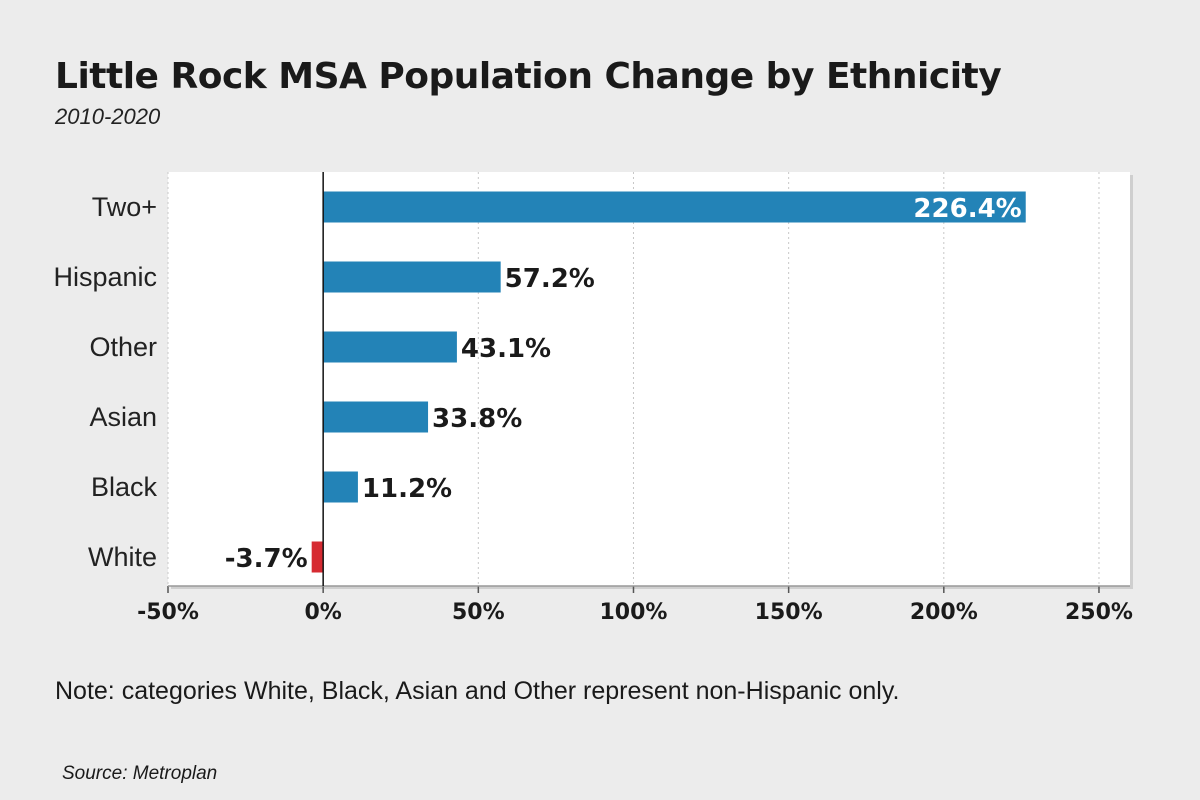 This screenshot has height=800, width=1200. Describe the element at coordinates (407, 489) in the screenshot. I see `data-label: 11.2%` at that location.